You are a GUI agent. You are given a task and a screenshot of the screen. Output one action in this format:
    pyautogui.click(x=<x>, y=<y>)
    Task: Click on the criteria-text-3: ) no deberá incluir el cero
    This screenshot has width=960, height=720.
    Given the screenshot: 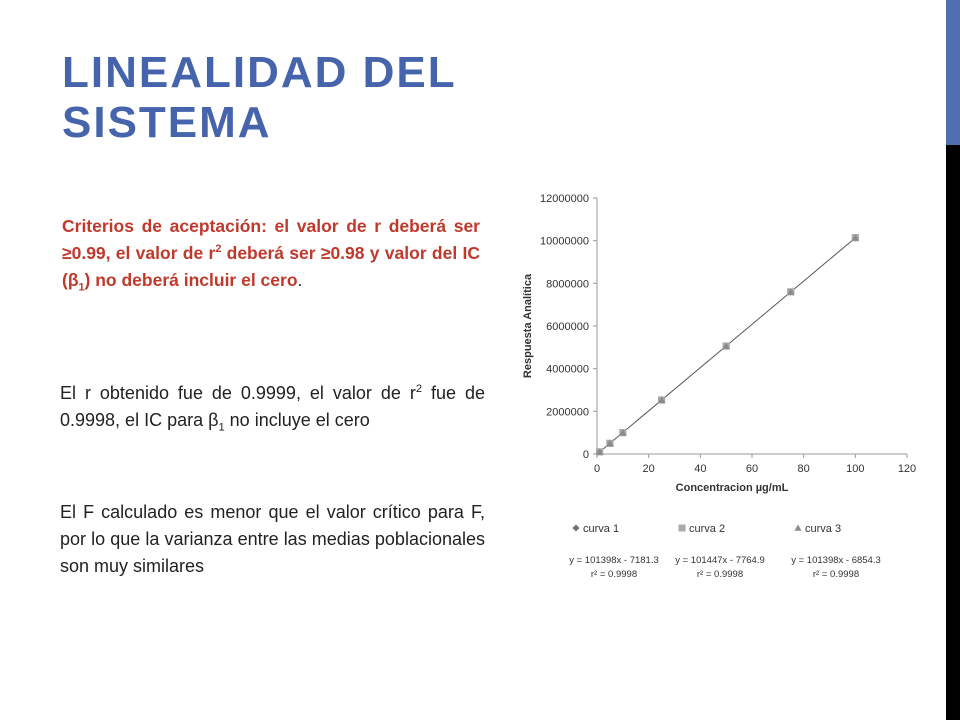 What is the action you would take?
    pyautogui.click(x=191, y=280)
    